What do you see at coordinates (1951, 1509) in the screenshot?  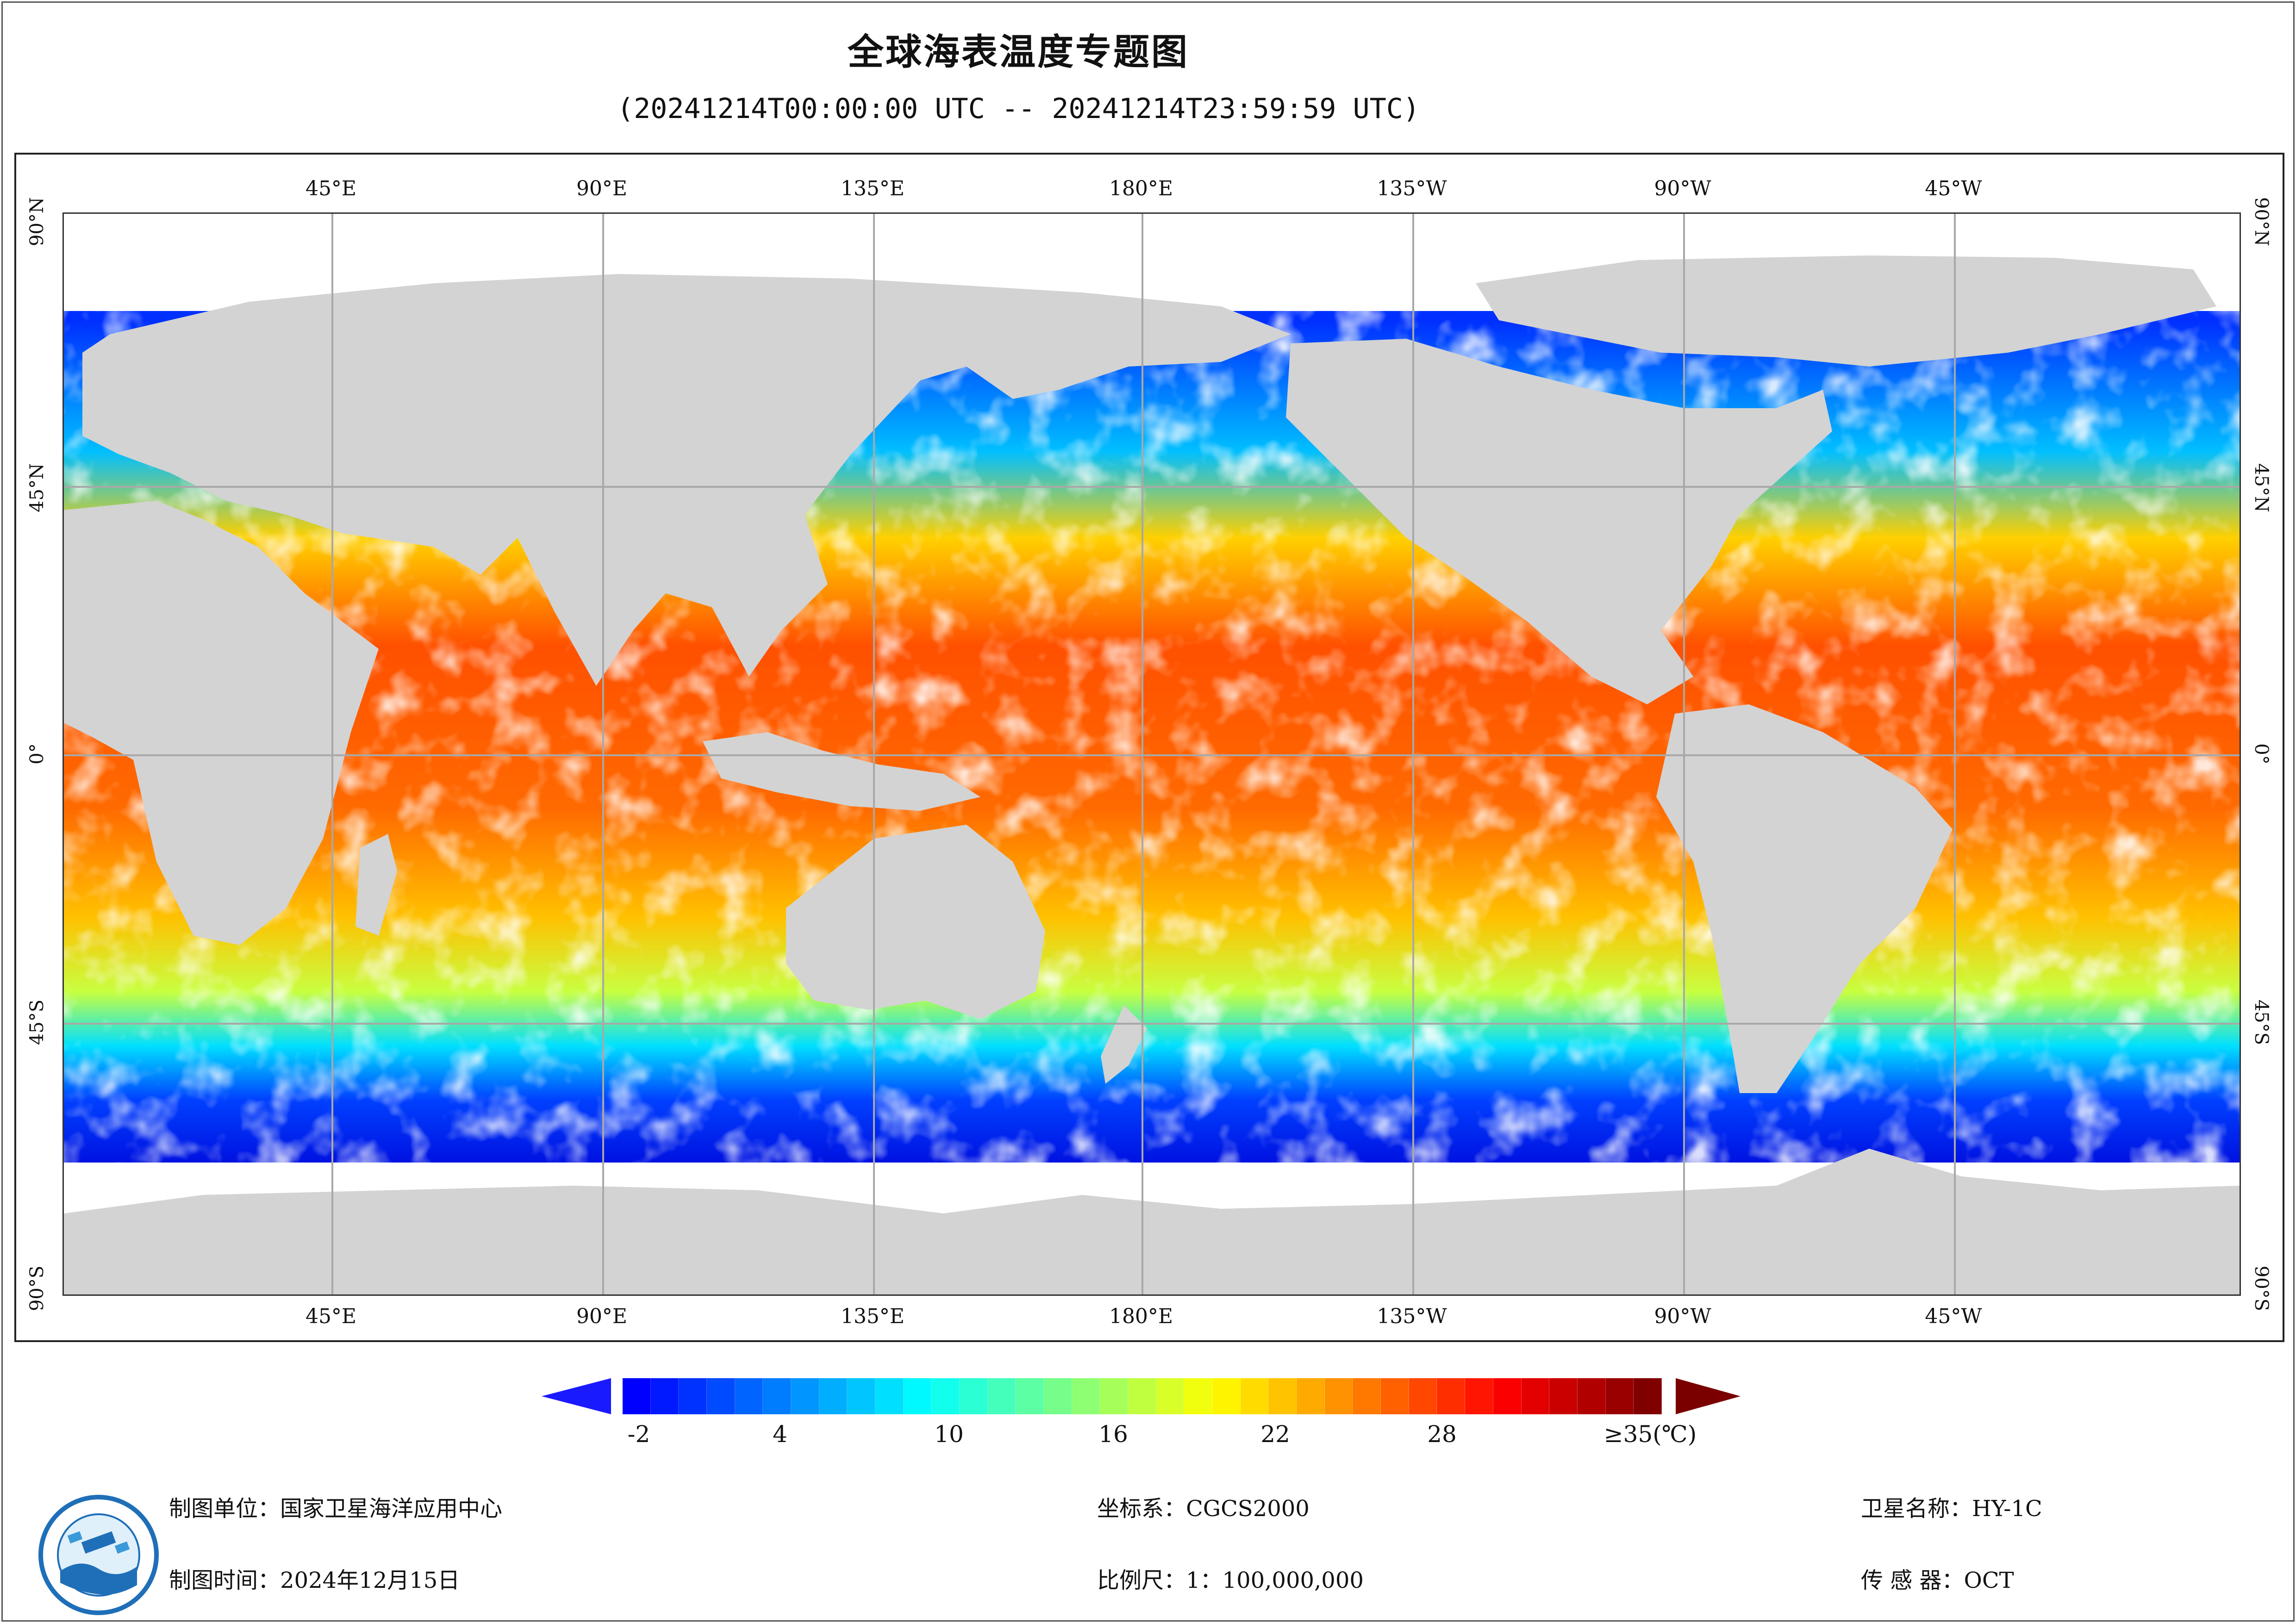 I see `satellite-name: 卫星名称：HY-1C` at bounding box center [1951, 1509].